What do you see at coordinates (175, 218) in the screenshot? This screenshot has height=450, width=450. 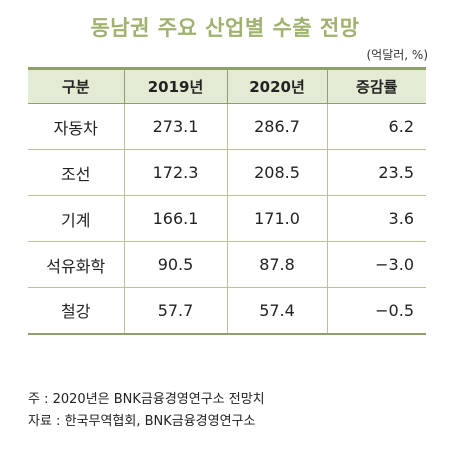 I see `value-2019: 166.1` at bounding box center [175, 218].